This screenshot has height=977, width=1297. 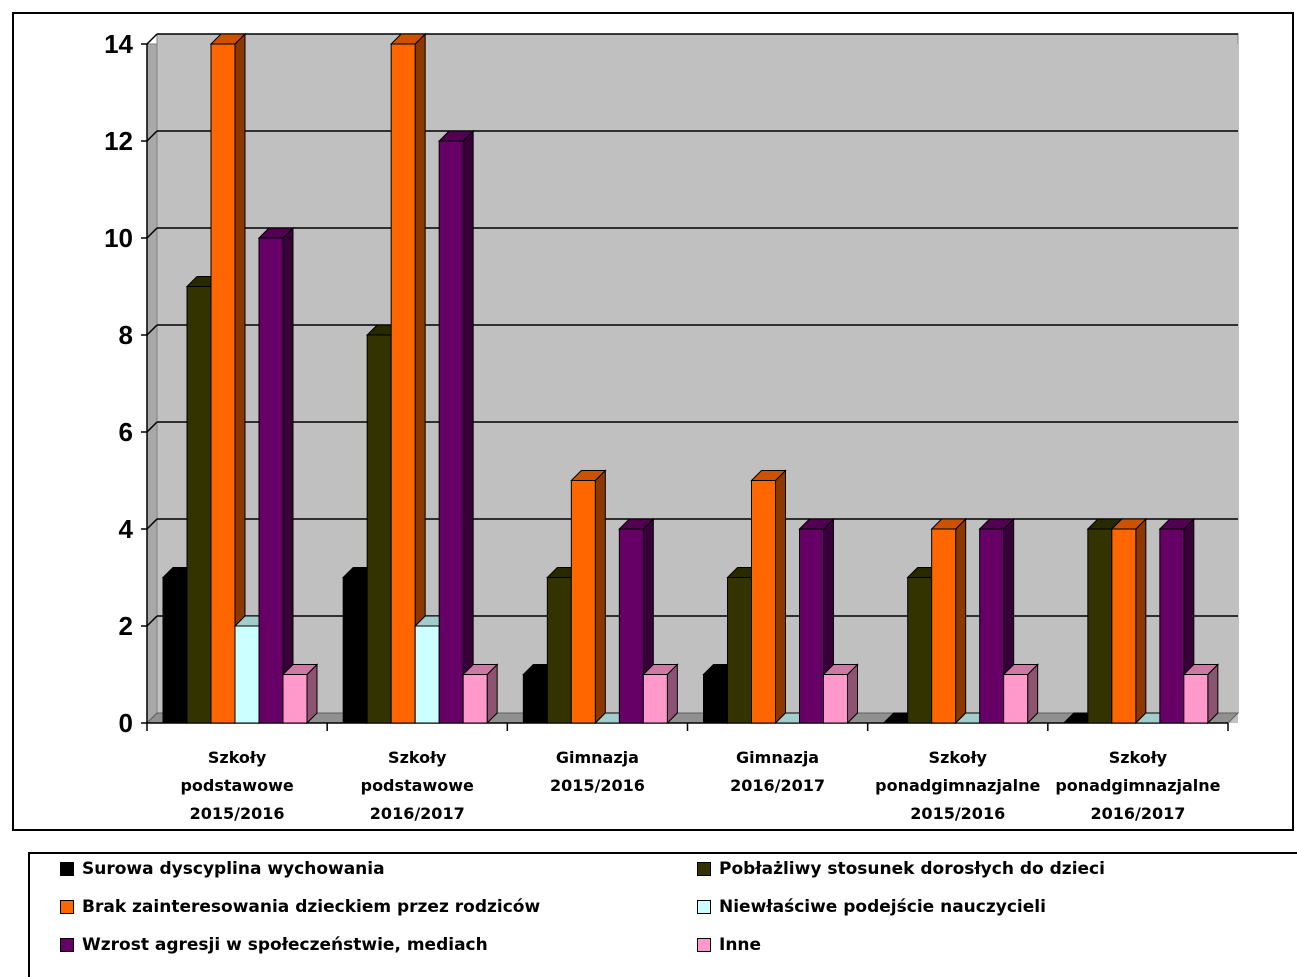 What do you see at coordinates (118, 141) in the screenshot?
I see `y-tick-label: 12` at bounding box center [118, 141].